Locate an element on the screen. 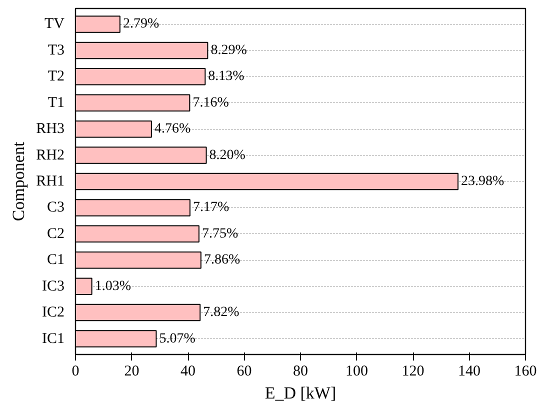 The height and width of the screenshot is (410, 539). x-axis-title: E_D [kW] is located at coordinates (300, 393).